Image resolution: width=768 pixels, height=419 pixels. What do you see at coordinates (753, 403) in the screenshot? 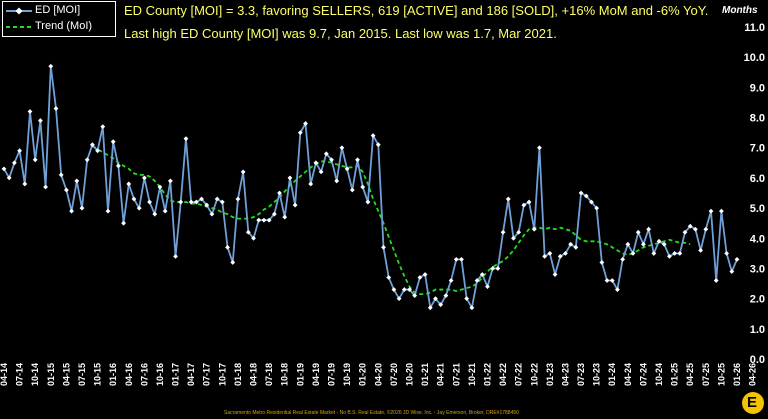
I see `brand-logo: E` at bounding box center [753, 403].